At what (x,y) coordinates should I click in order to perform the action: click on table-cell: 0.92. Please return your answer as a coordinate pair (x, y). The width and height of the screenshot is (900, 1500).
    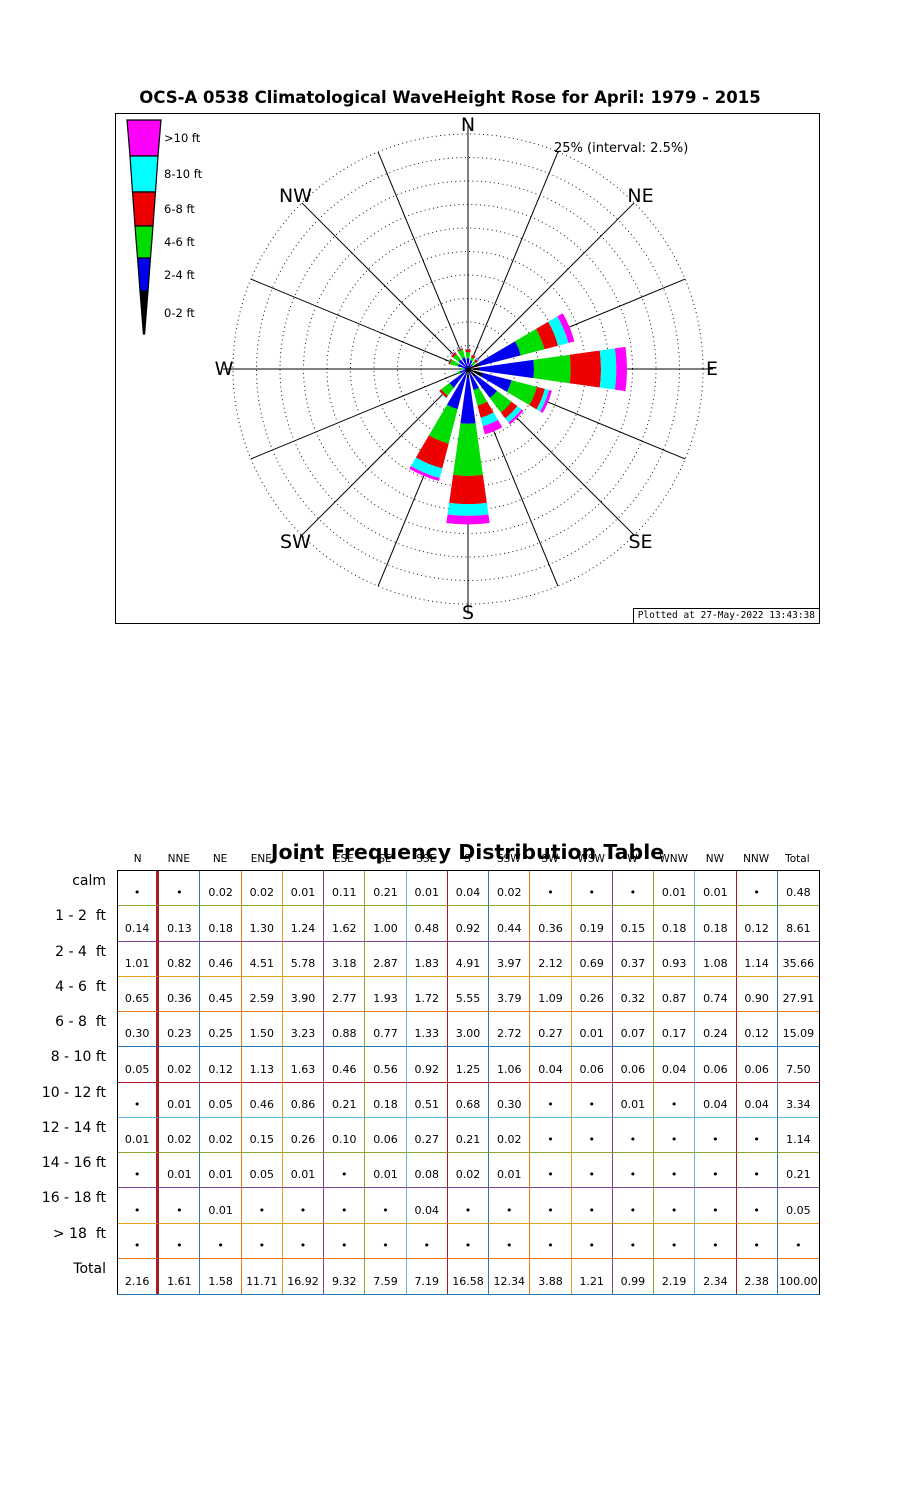
    Looking at the image, I should click on (427, 1065).